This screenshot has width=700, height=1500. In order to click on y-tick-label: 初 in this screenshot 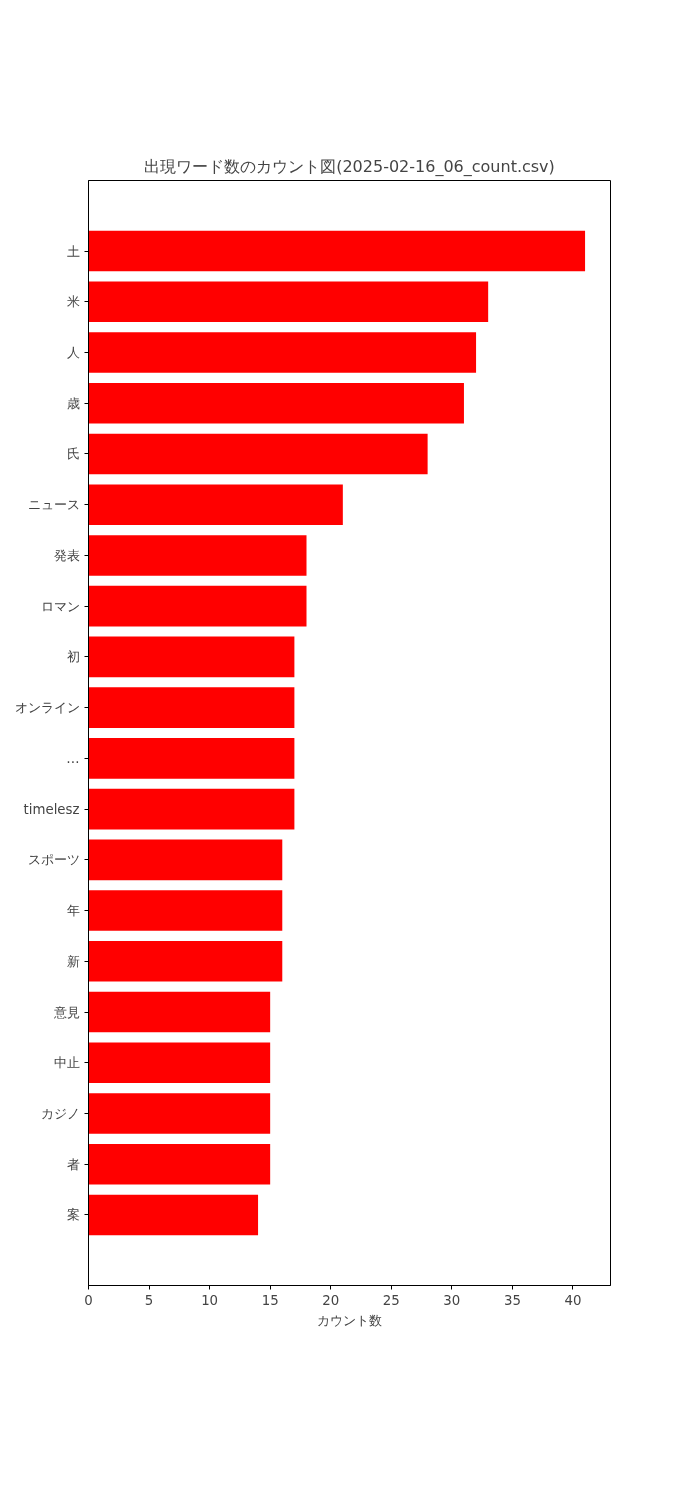, I will do `click(73, 657)`.